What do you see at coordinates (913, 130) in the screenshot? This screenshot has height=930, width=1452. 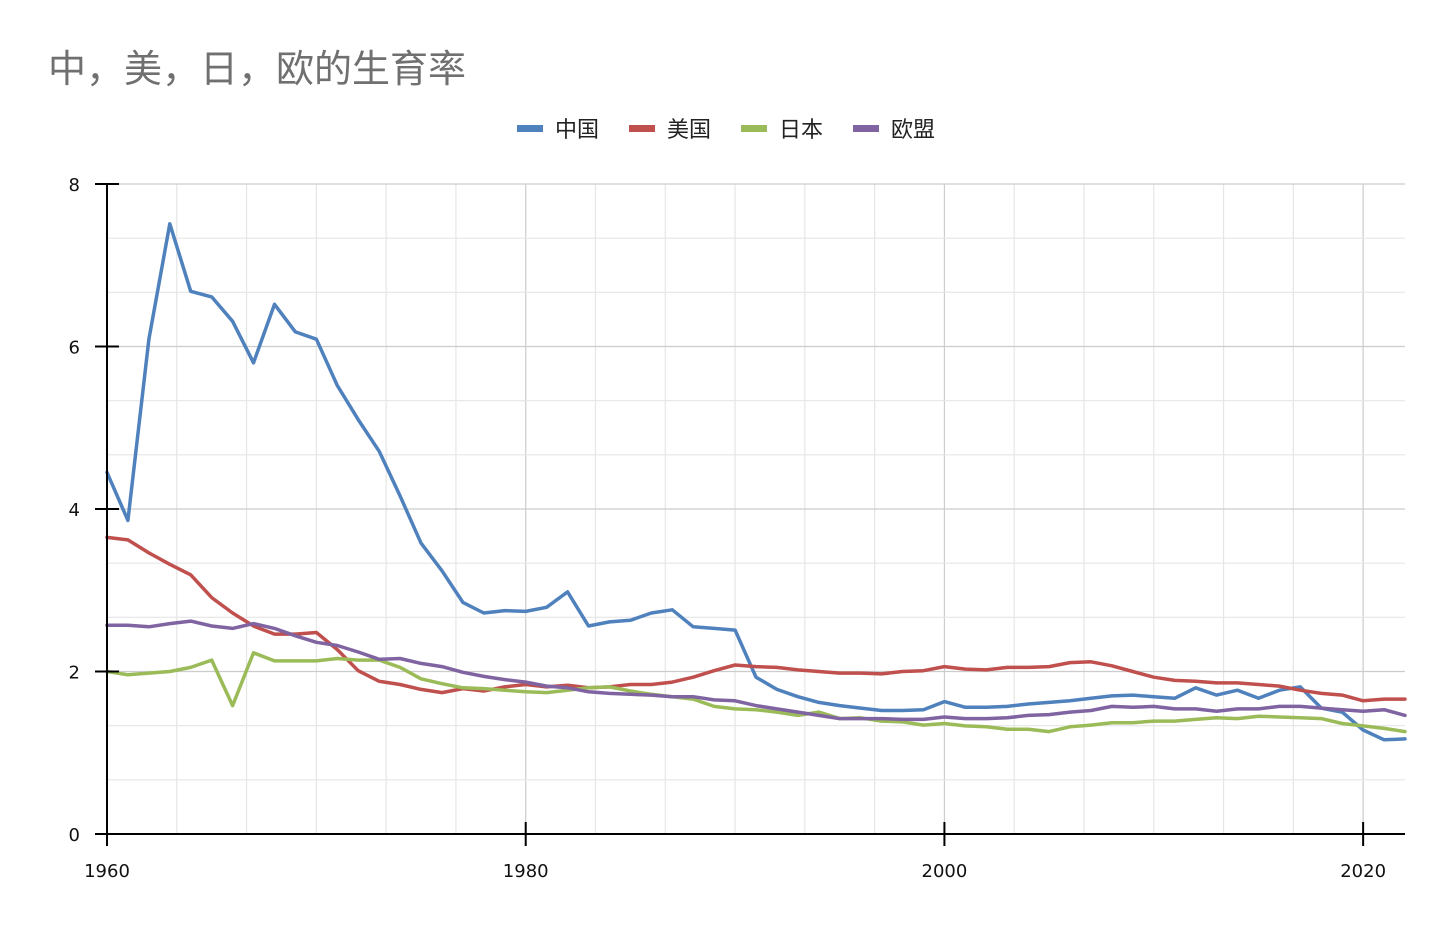 I see `legend-label-eu: 欧盟` at bounding box center [913, 130].